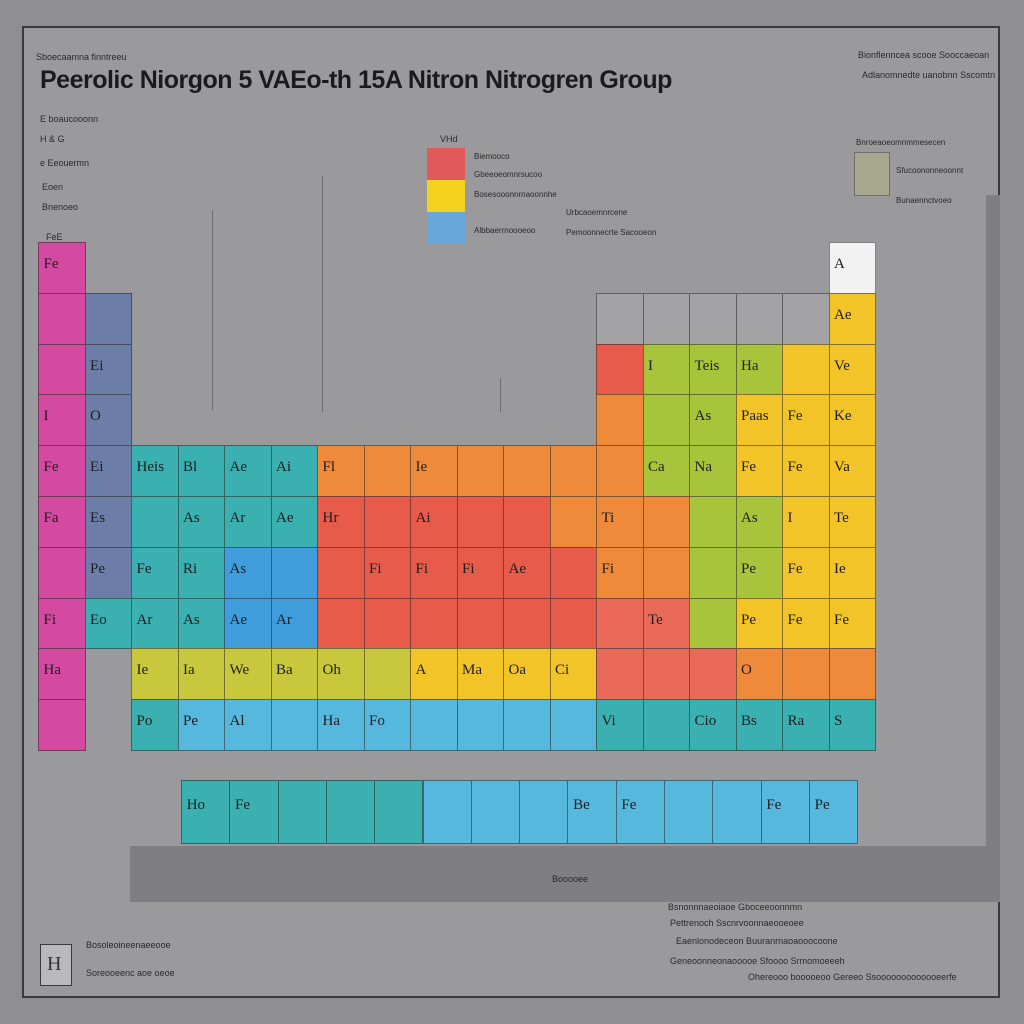 The height and width of the screenshot is (1024, 1024). Describe the element at coordinates (331, 670) in the screenshot. I see `cell-symbol: Oh` at that location.